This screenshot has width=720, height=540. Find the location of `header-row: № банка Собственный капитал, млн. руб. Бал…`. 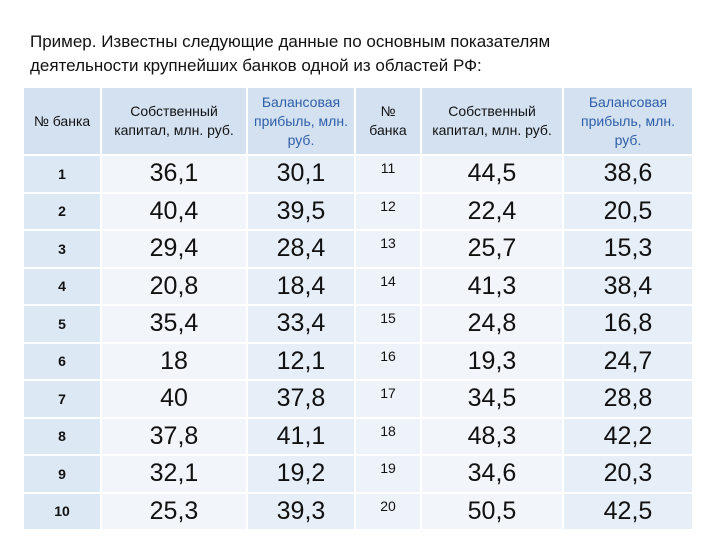

header-row: № банка Собственный капитал, млн. руб. Бал… is located at coordinates (358, 121).